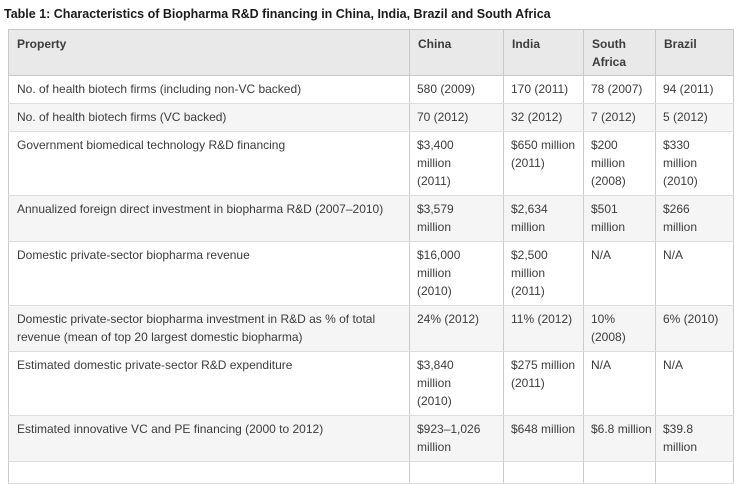  Describe the element at coordinates (619, 89) in the screenshot. I see `cell-south-africa: 78 (2007)` at that location.